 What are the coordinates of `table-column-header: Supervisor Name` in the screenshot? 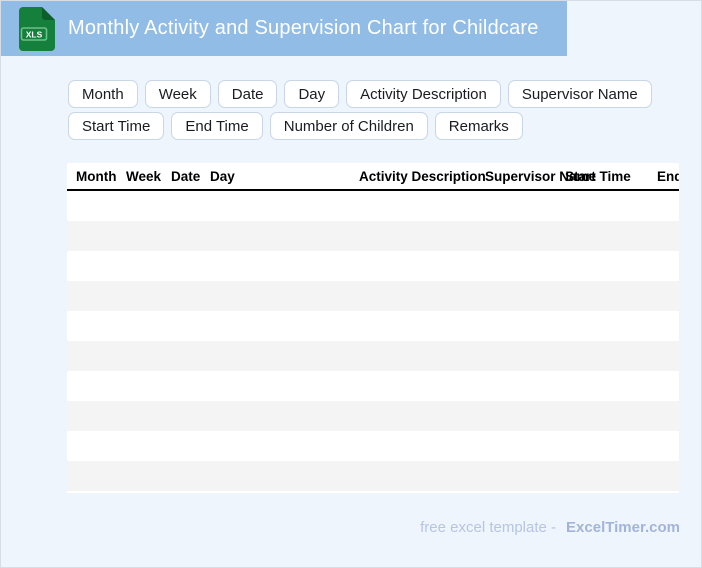 It's located at (541, 176).